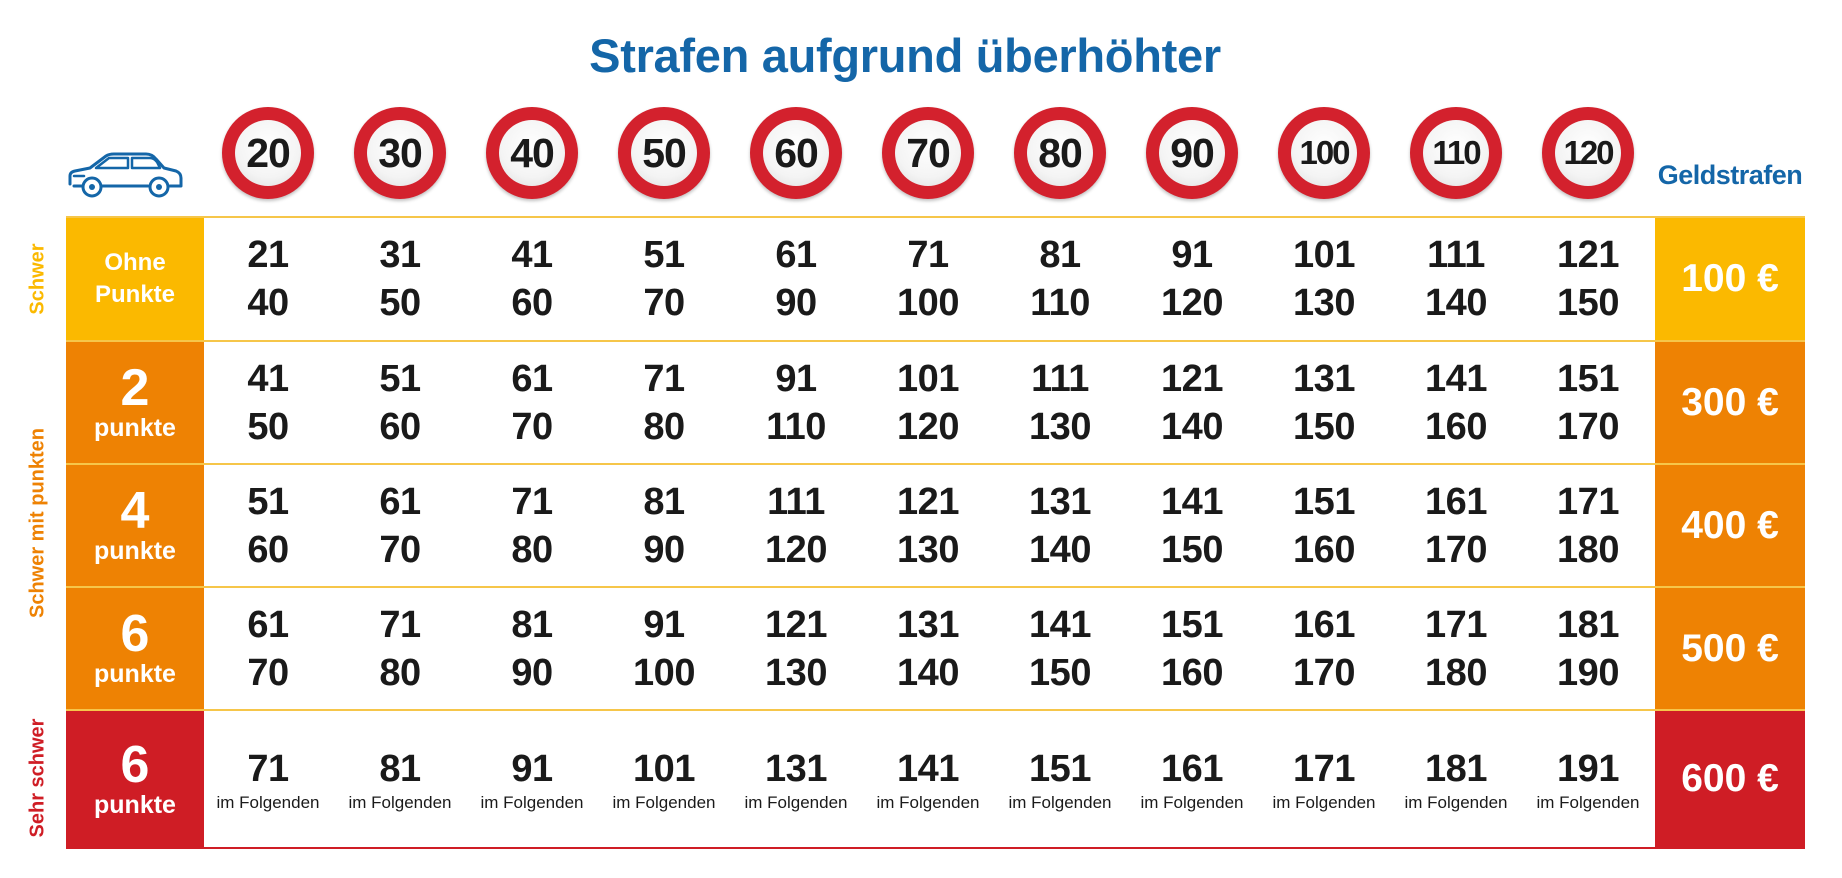 The width and height of the screenshot is (1842, 878). Describe the element at coordinates (135, 511) in the screenshot. I see `points-value: 4` at that location.